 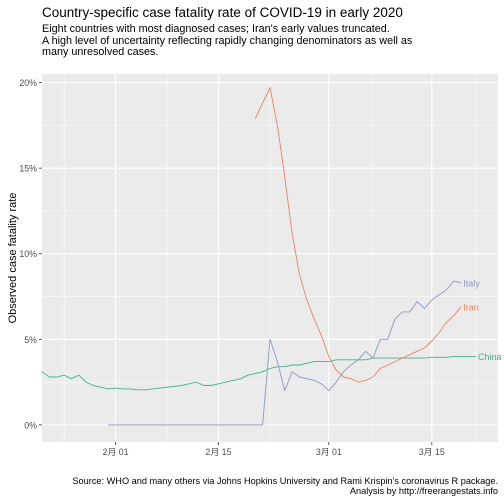 I want to click on series-line-china, so click(x=258, y=373).